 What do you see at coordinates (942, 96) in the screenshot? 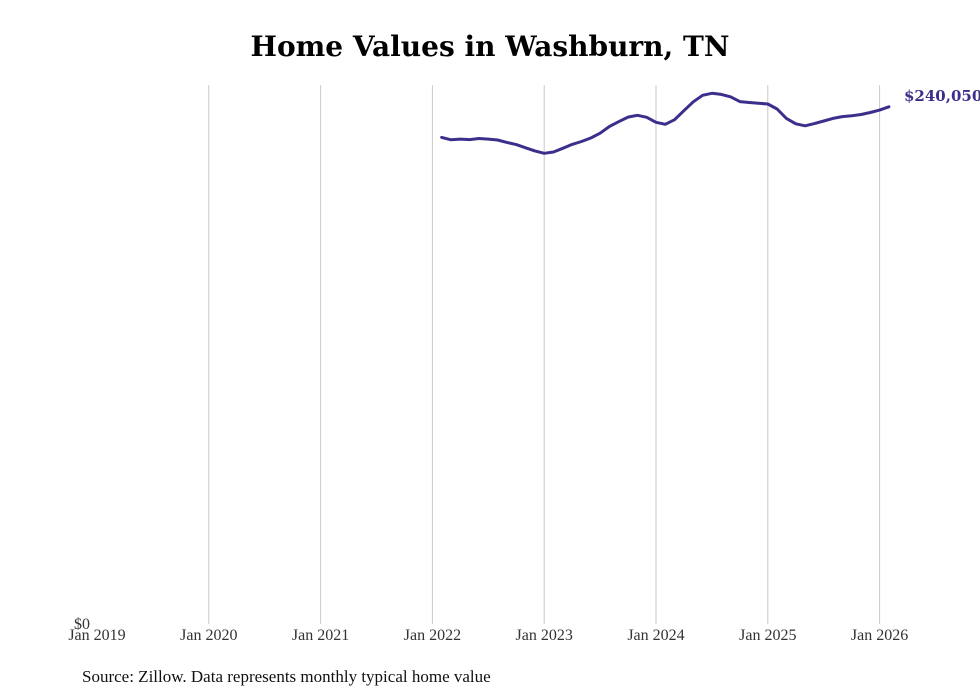
I see `end-value-label: $240,050` at bounding box center [942, 96].